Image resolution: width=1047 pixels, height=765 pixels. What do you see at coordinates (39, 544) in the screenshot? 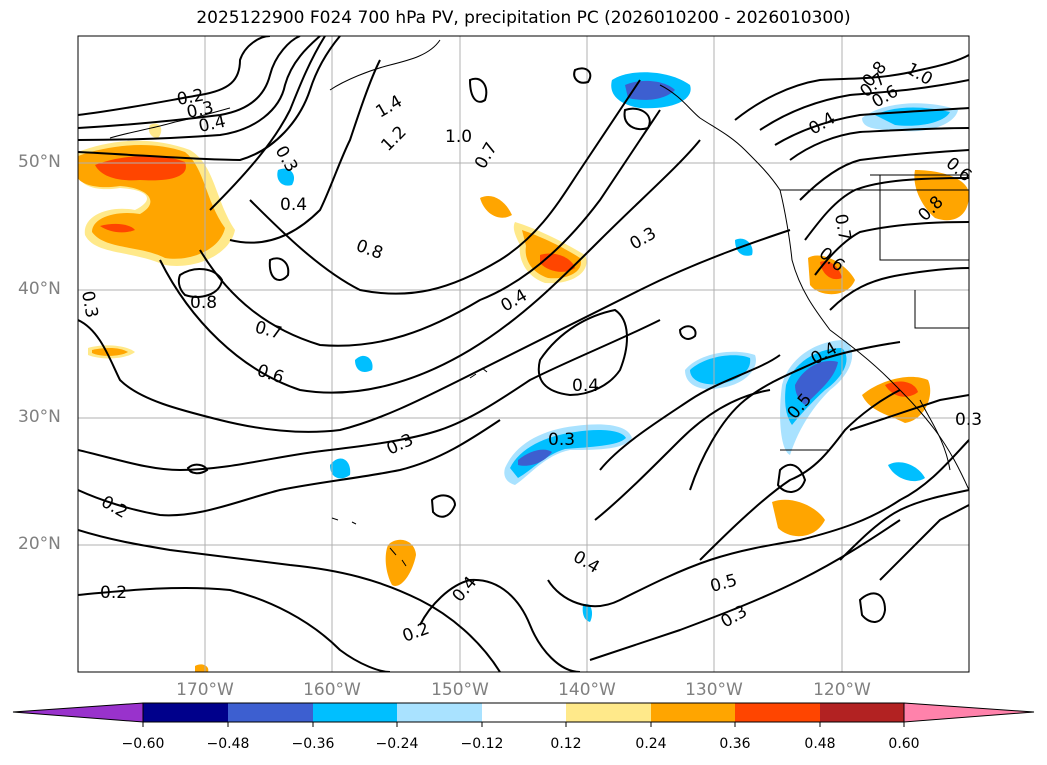
I see `lat-label: 20°N` at bounding box center [39, 544].